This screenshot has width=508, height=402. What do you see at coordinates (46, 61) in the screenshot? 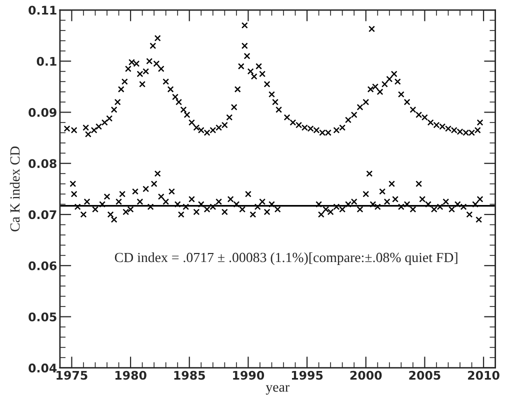
I see `y-tick-label: 0.1` at bounding box center [46, 61].